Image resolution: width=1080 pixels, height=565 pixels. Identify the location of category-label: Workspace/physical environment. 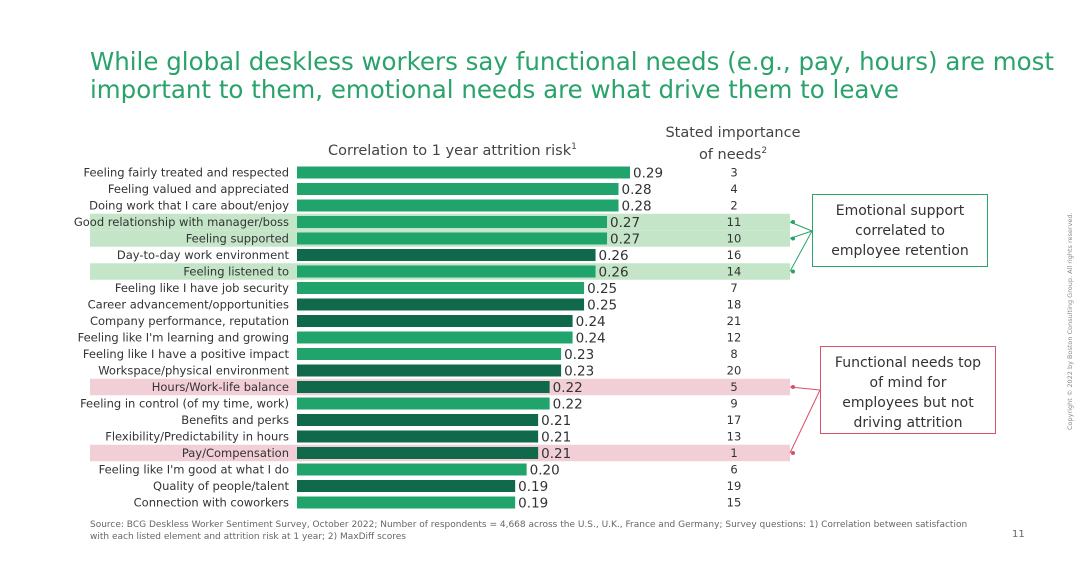
(193, 371).